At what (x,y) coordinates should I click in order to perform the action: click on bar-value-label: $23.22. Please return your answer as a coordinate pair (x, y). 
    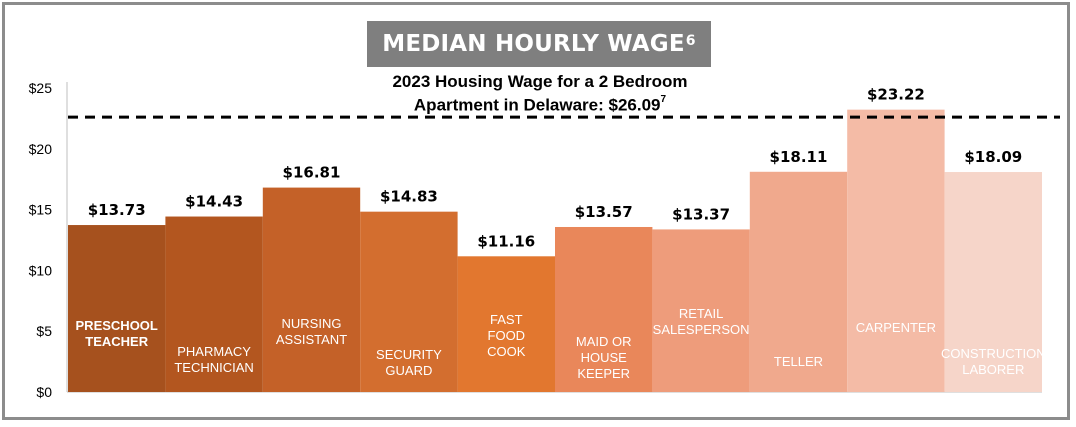
    Looking at the image, I should click on (896, 95).